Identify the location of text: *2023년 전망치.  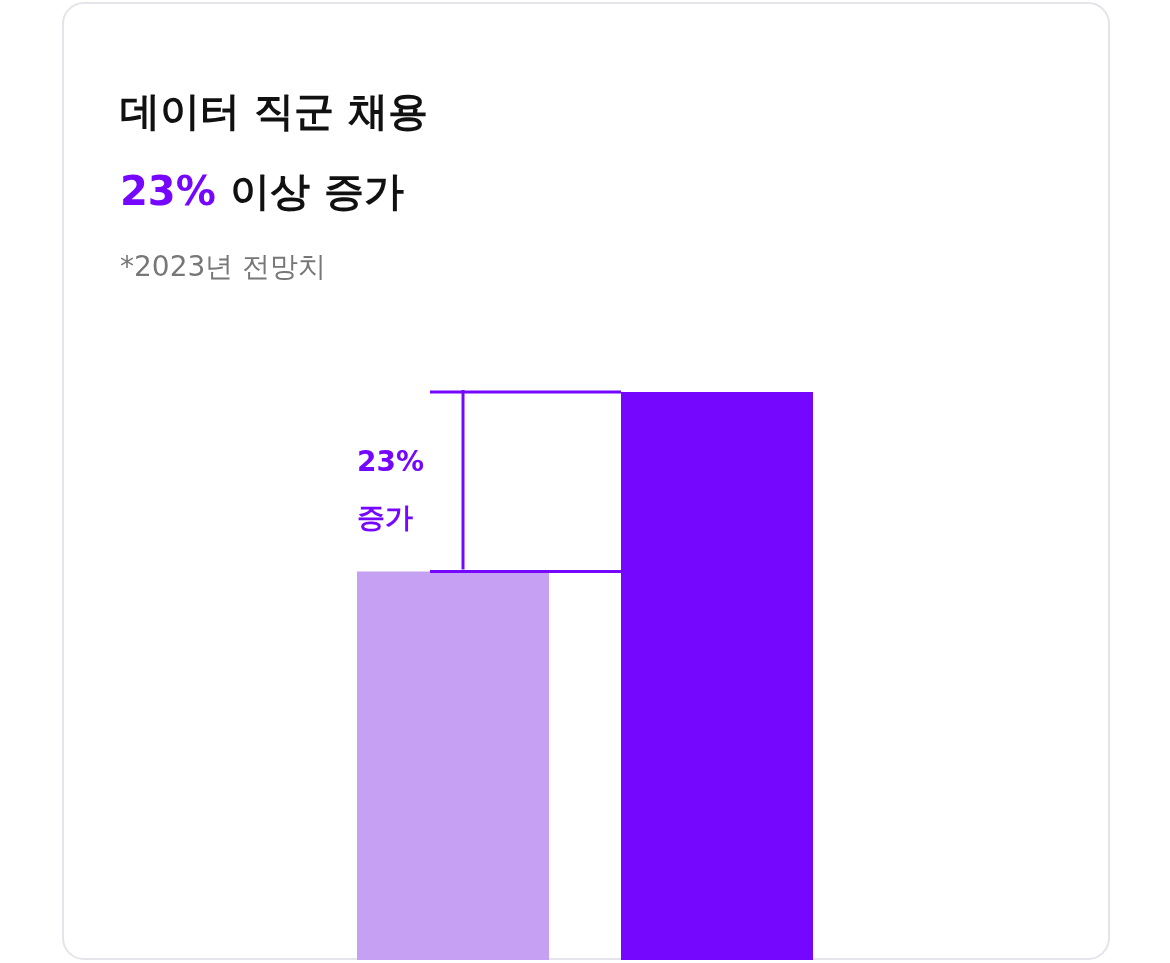
(223, 267).